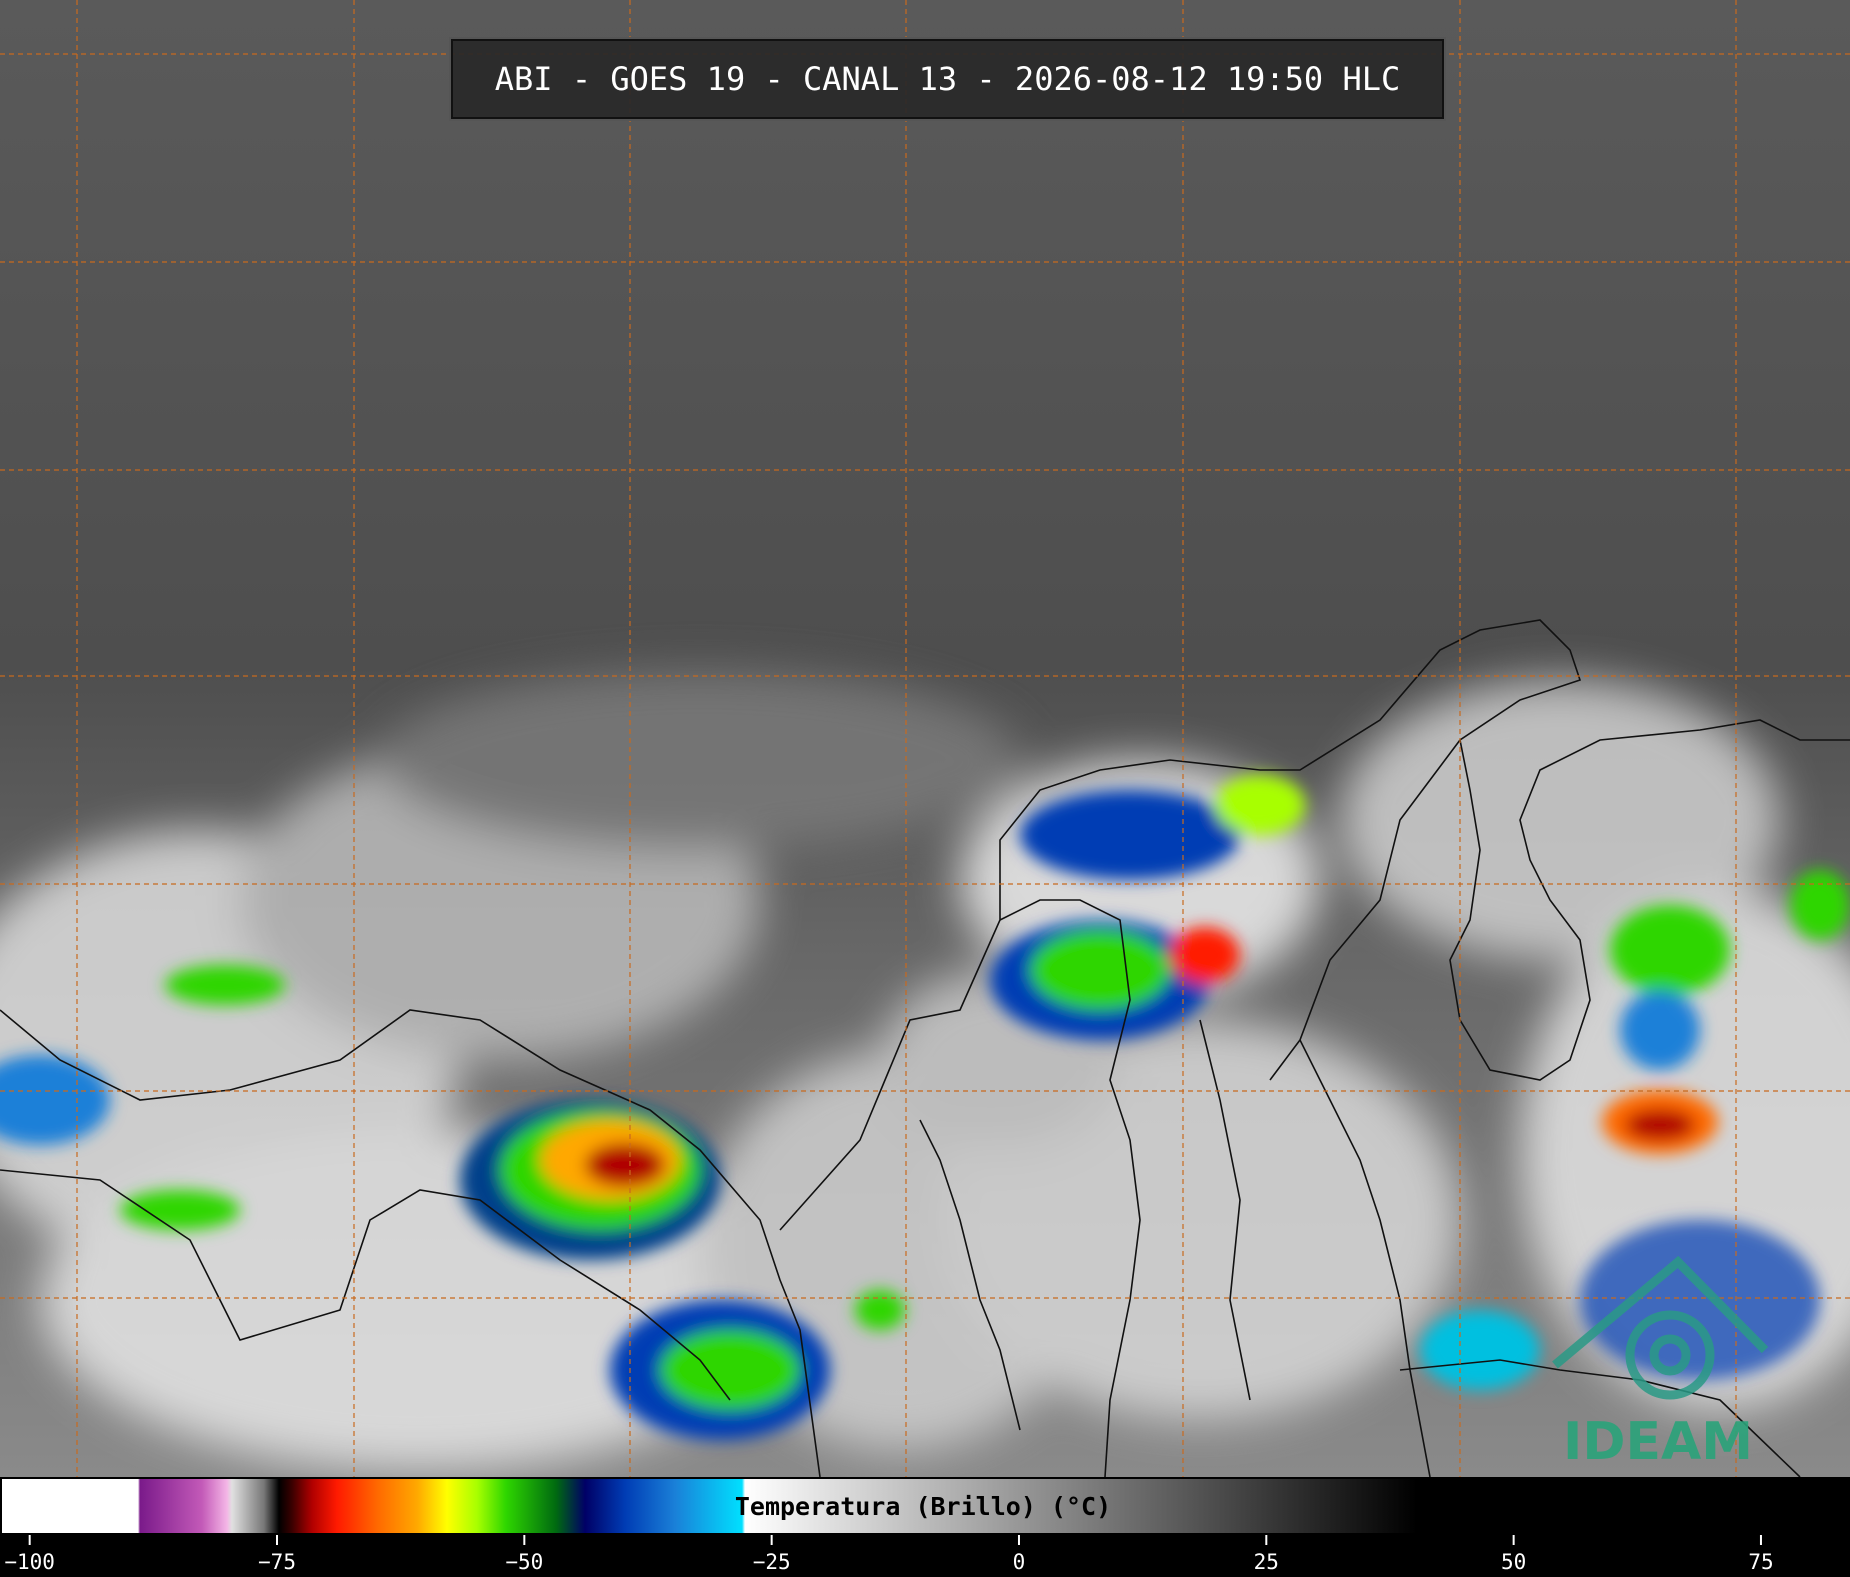 The image size is (1850, 1577). I want to click on tick-label: 75, so click(1760, 1562).